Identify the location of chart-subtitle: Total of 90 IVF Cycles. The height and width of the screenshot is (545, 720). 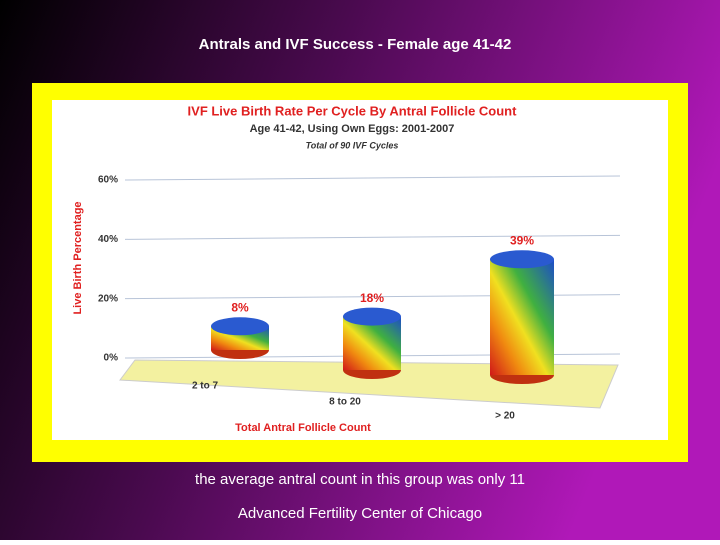
(352, 145).